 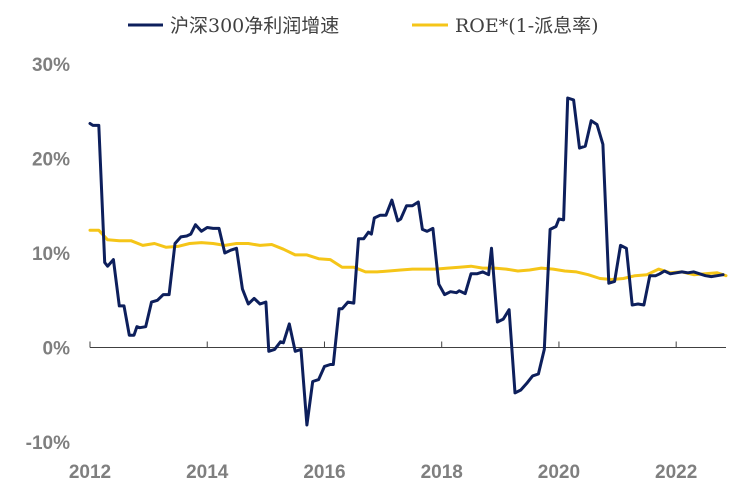 I want to click on y-axis: -10% 0% 10% 20% 30%, so click(x=48, y=254).